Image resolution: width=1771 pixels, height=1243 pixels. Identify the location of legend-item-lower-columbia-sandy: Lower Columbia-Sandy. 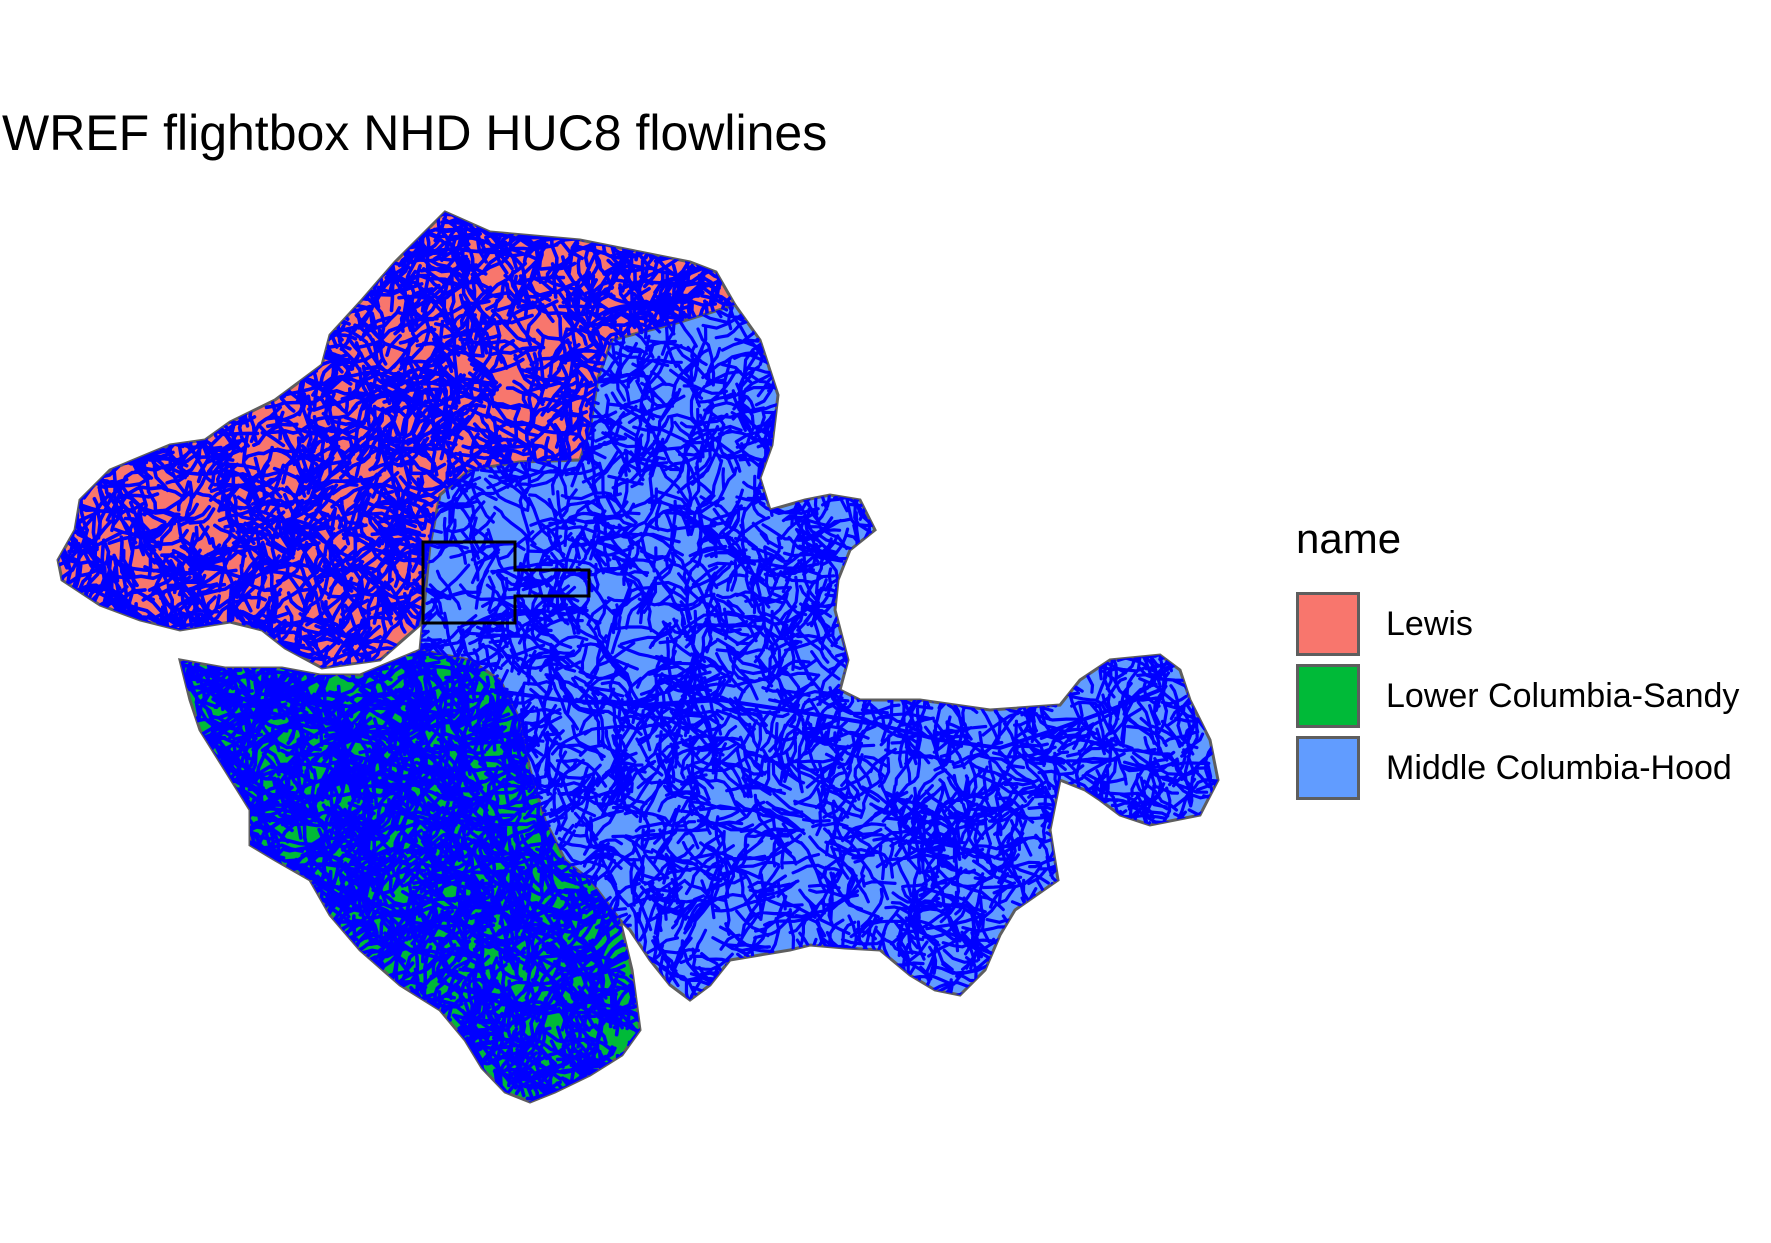
(1517, 696).